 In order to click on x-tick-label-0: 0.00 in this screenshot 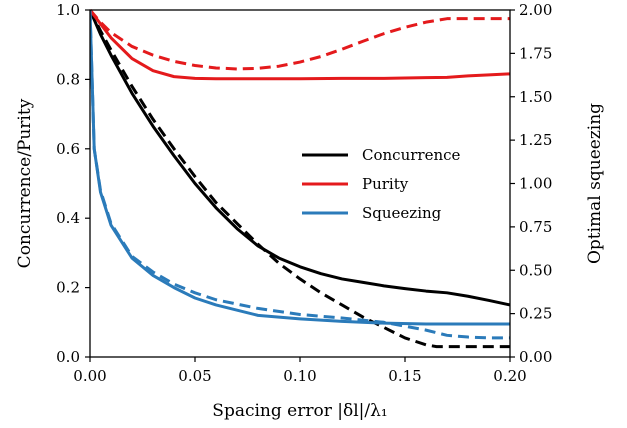, I will do `click(89, 376)`.